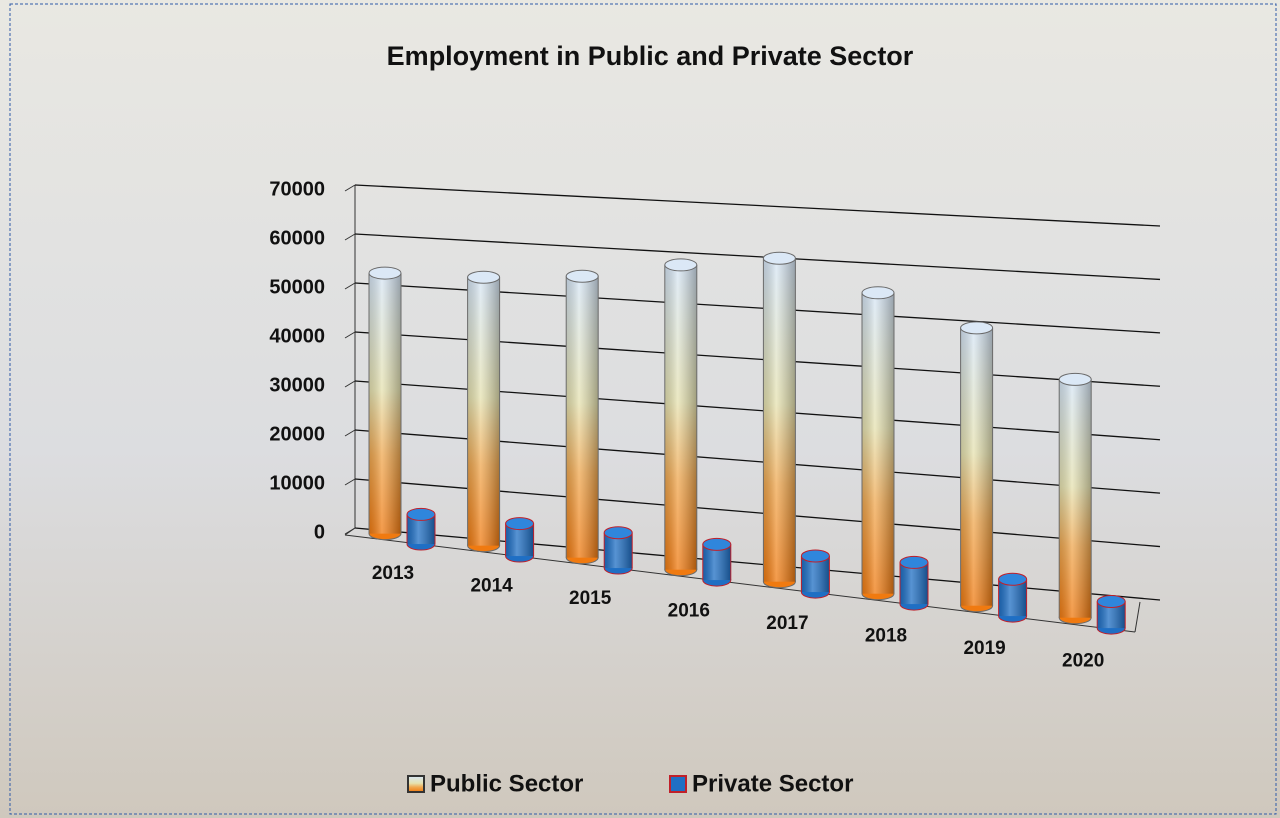 The width and height of the screenshot is (1280, 818). Describe the element at coordinates (772, 783) in the screenshot. I see `legend-label: Private Sector` at that location.